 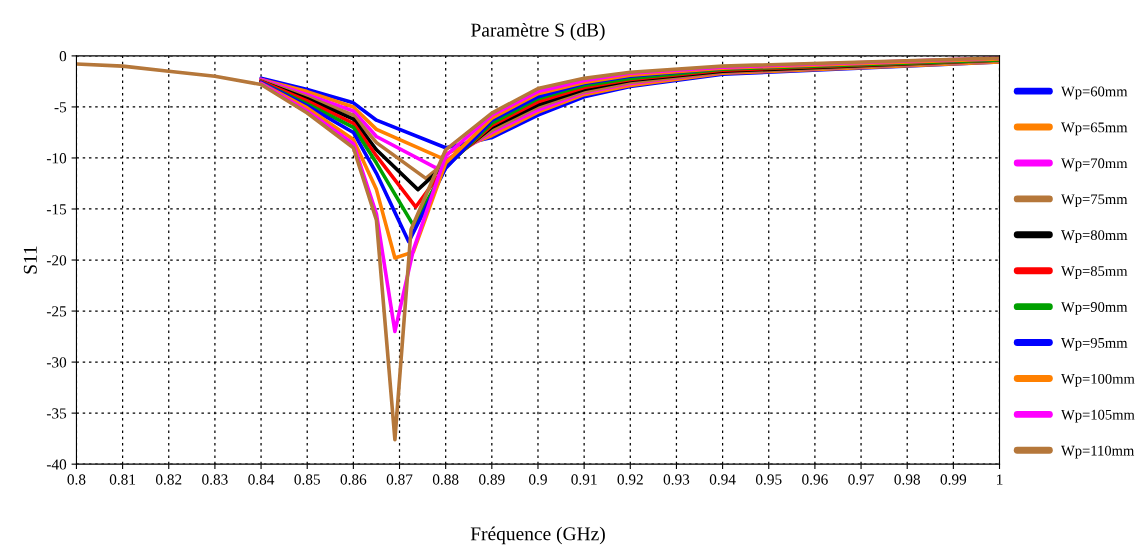 I want to click on y-tick-label: -20, so click(x=56, y=260).